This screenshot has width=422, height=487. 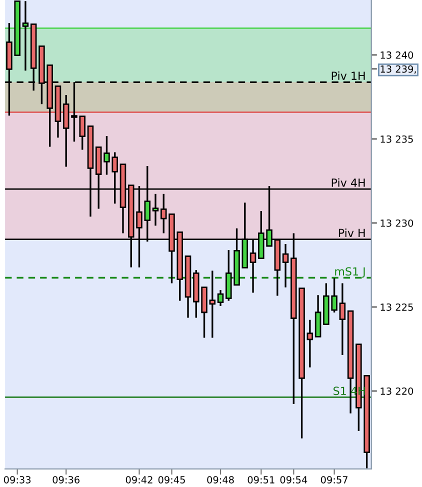 What do you see at coordinates (171, 480) in the screenshot?
I see `x-tick-label: 09:45` at bounding box center [171, 480].